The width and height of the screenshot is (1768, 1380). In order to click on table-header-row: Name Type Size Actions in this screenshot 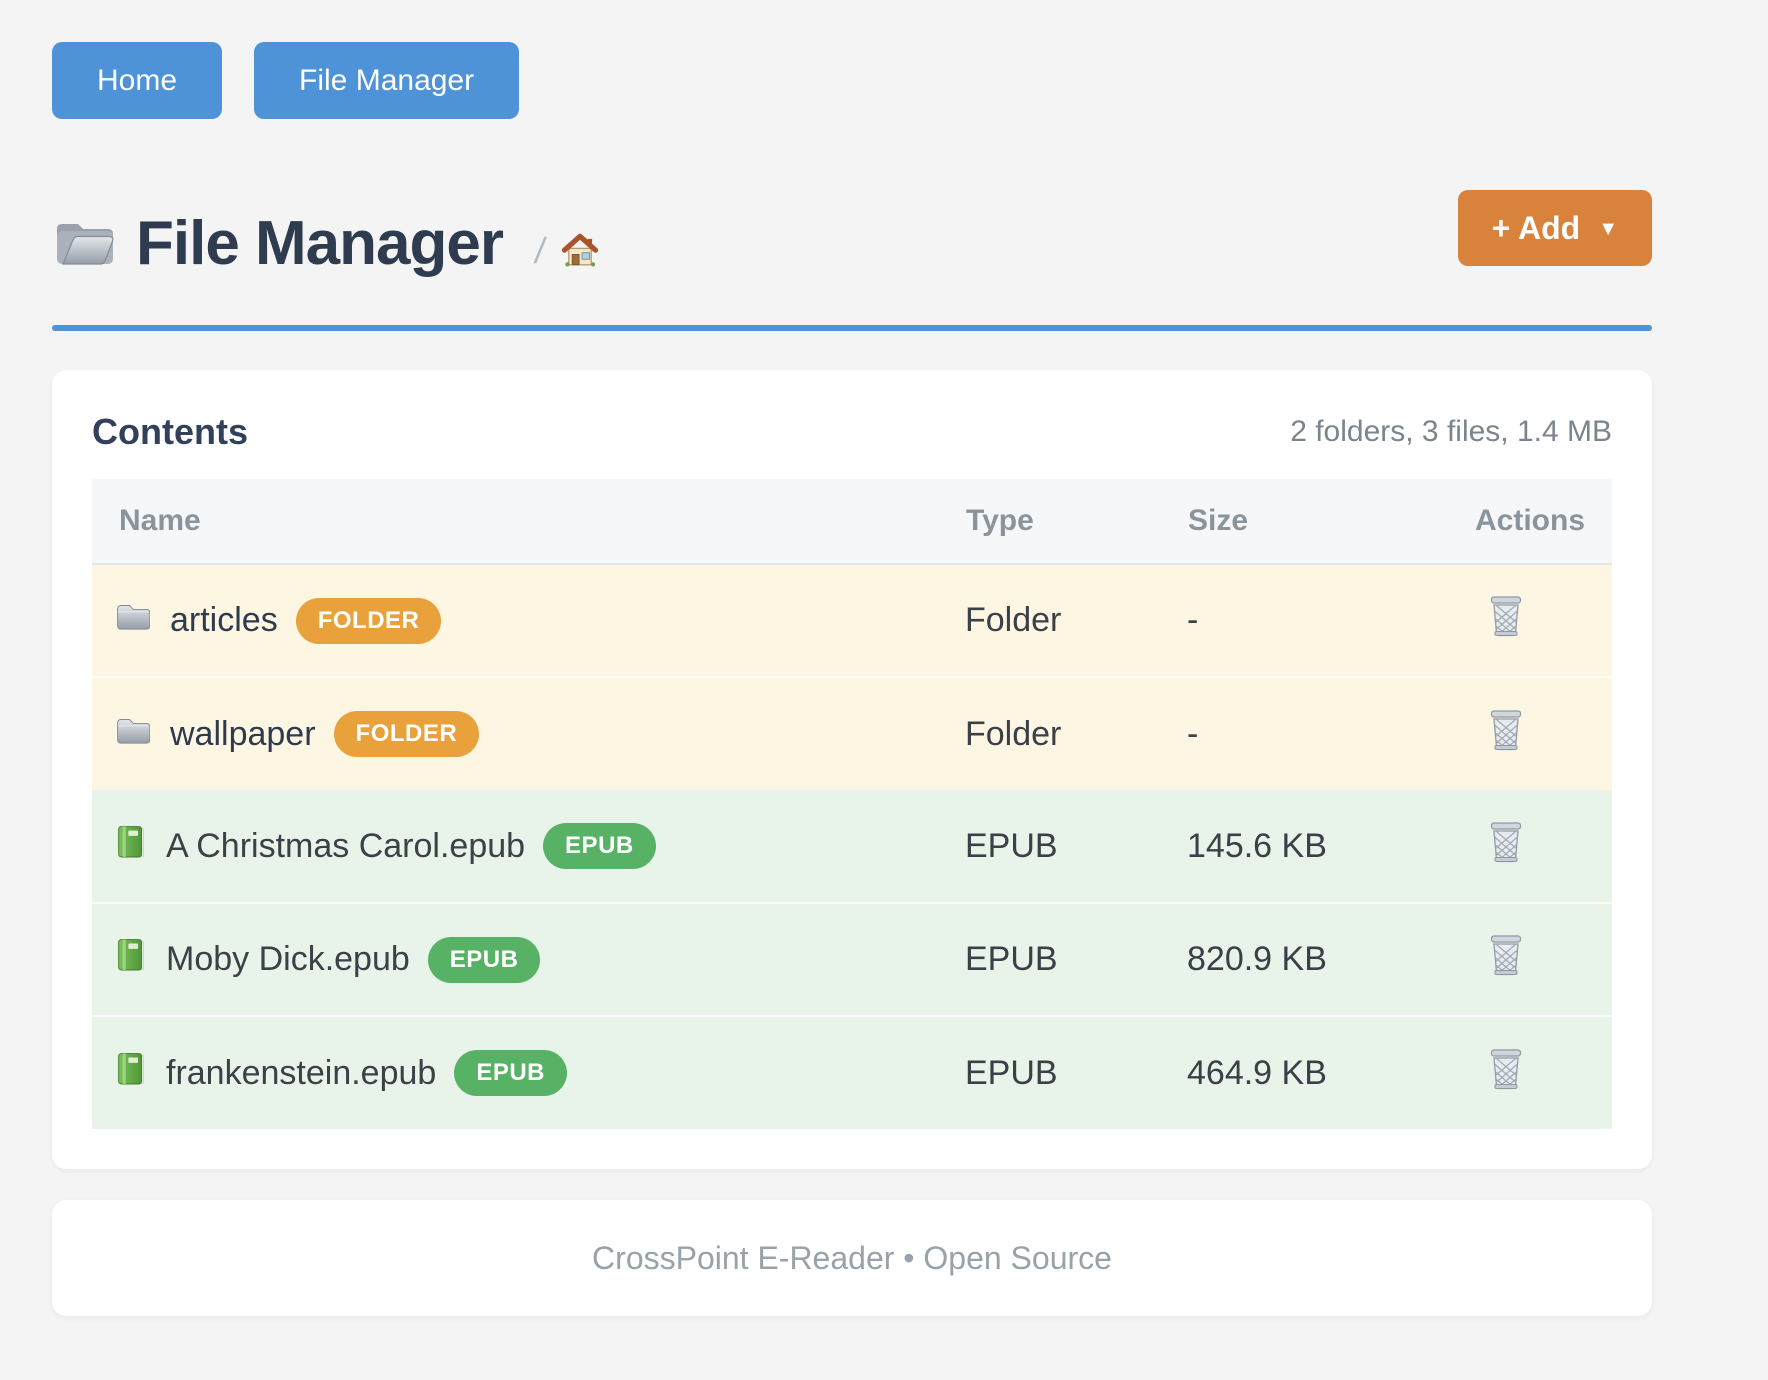, I will do `click(852, 522)`.